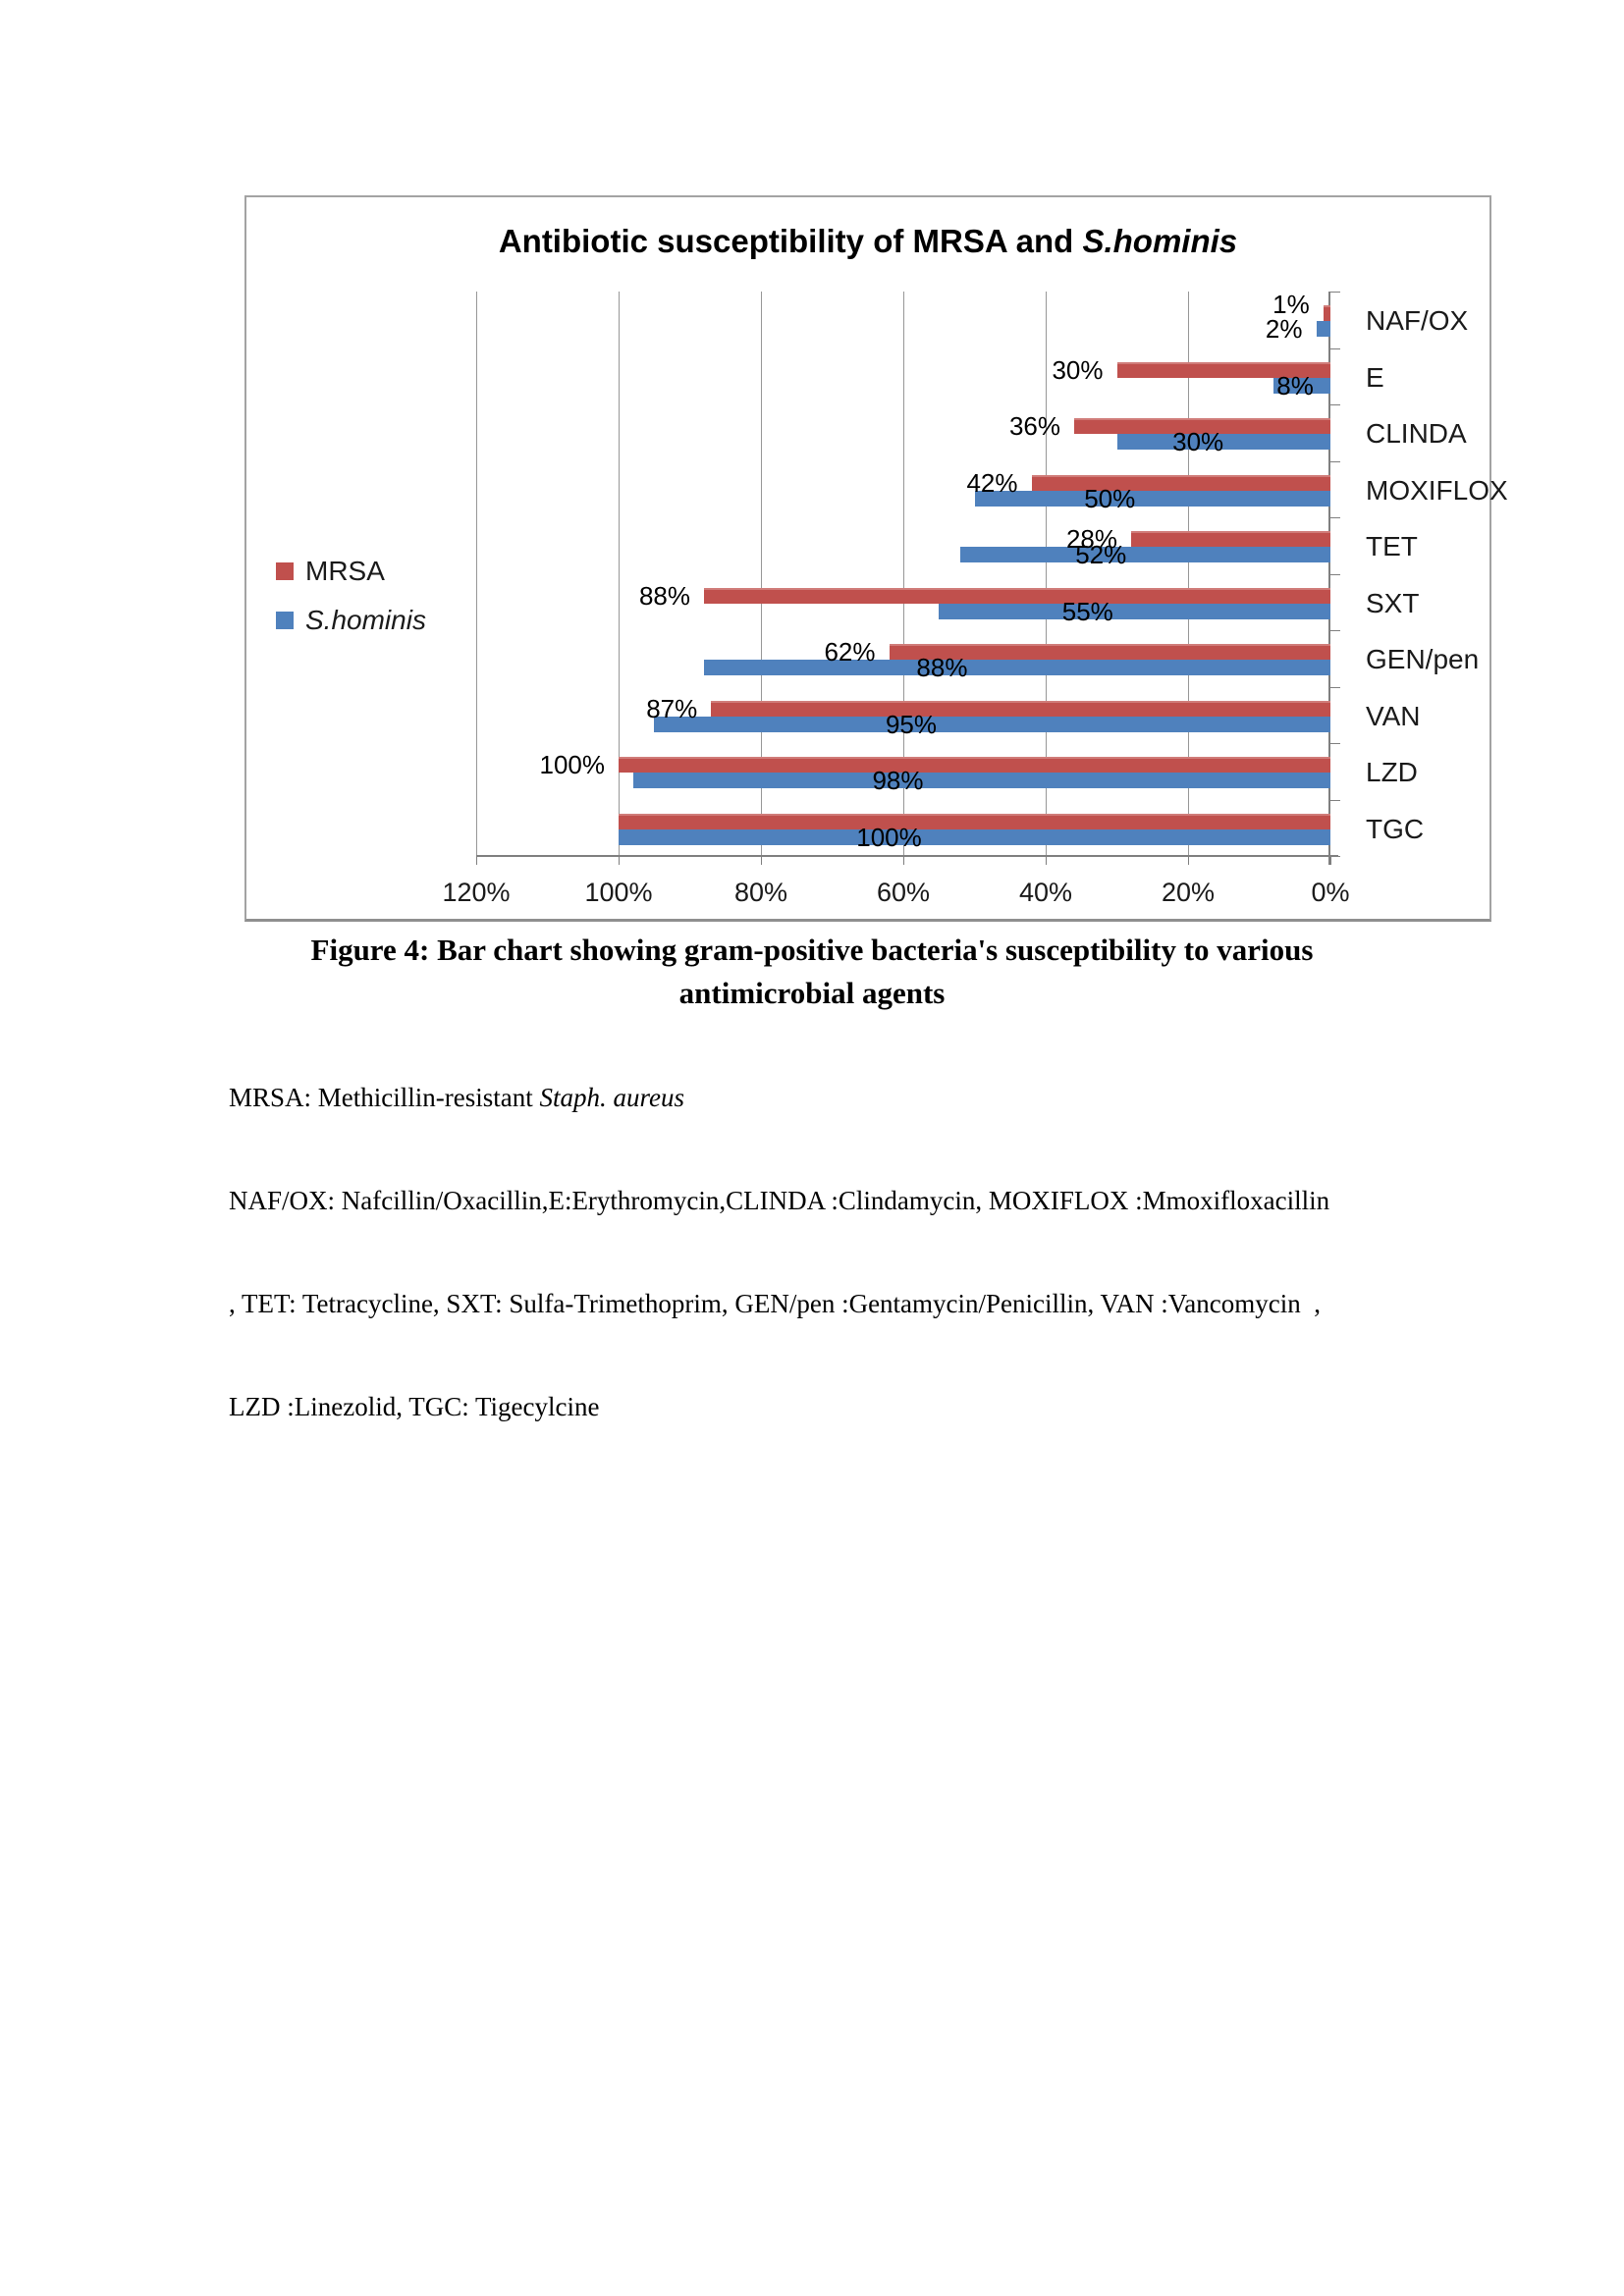 The height and width of the screenshot is (2296, 1624). What do you see at coordinates (572, 764) in the screenshot?
I see `value-label-mrsa-8: 100%` at bounding box center [572, 764].